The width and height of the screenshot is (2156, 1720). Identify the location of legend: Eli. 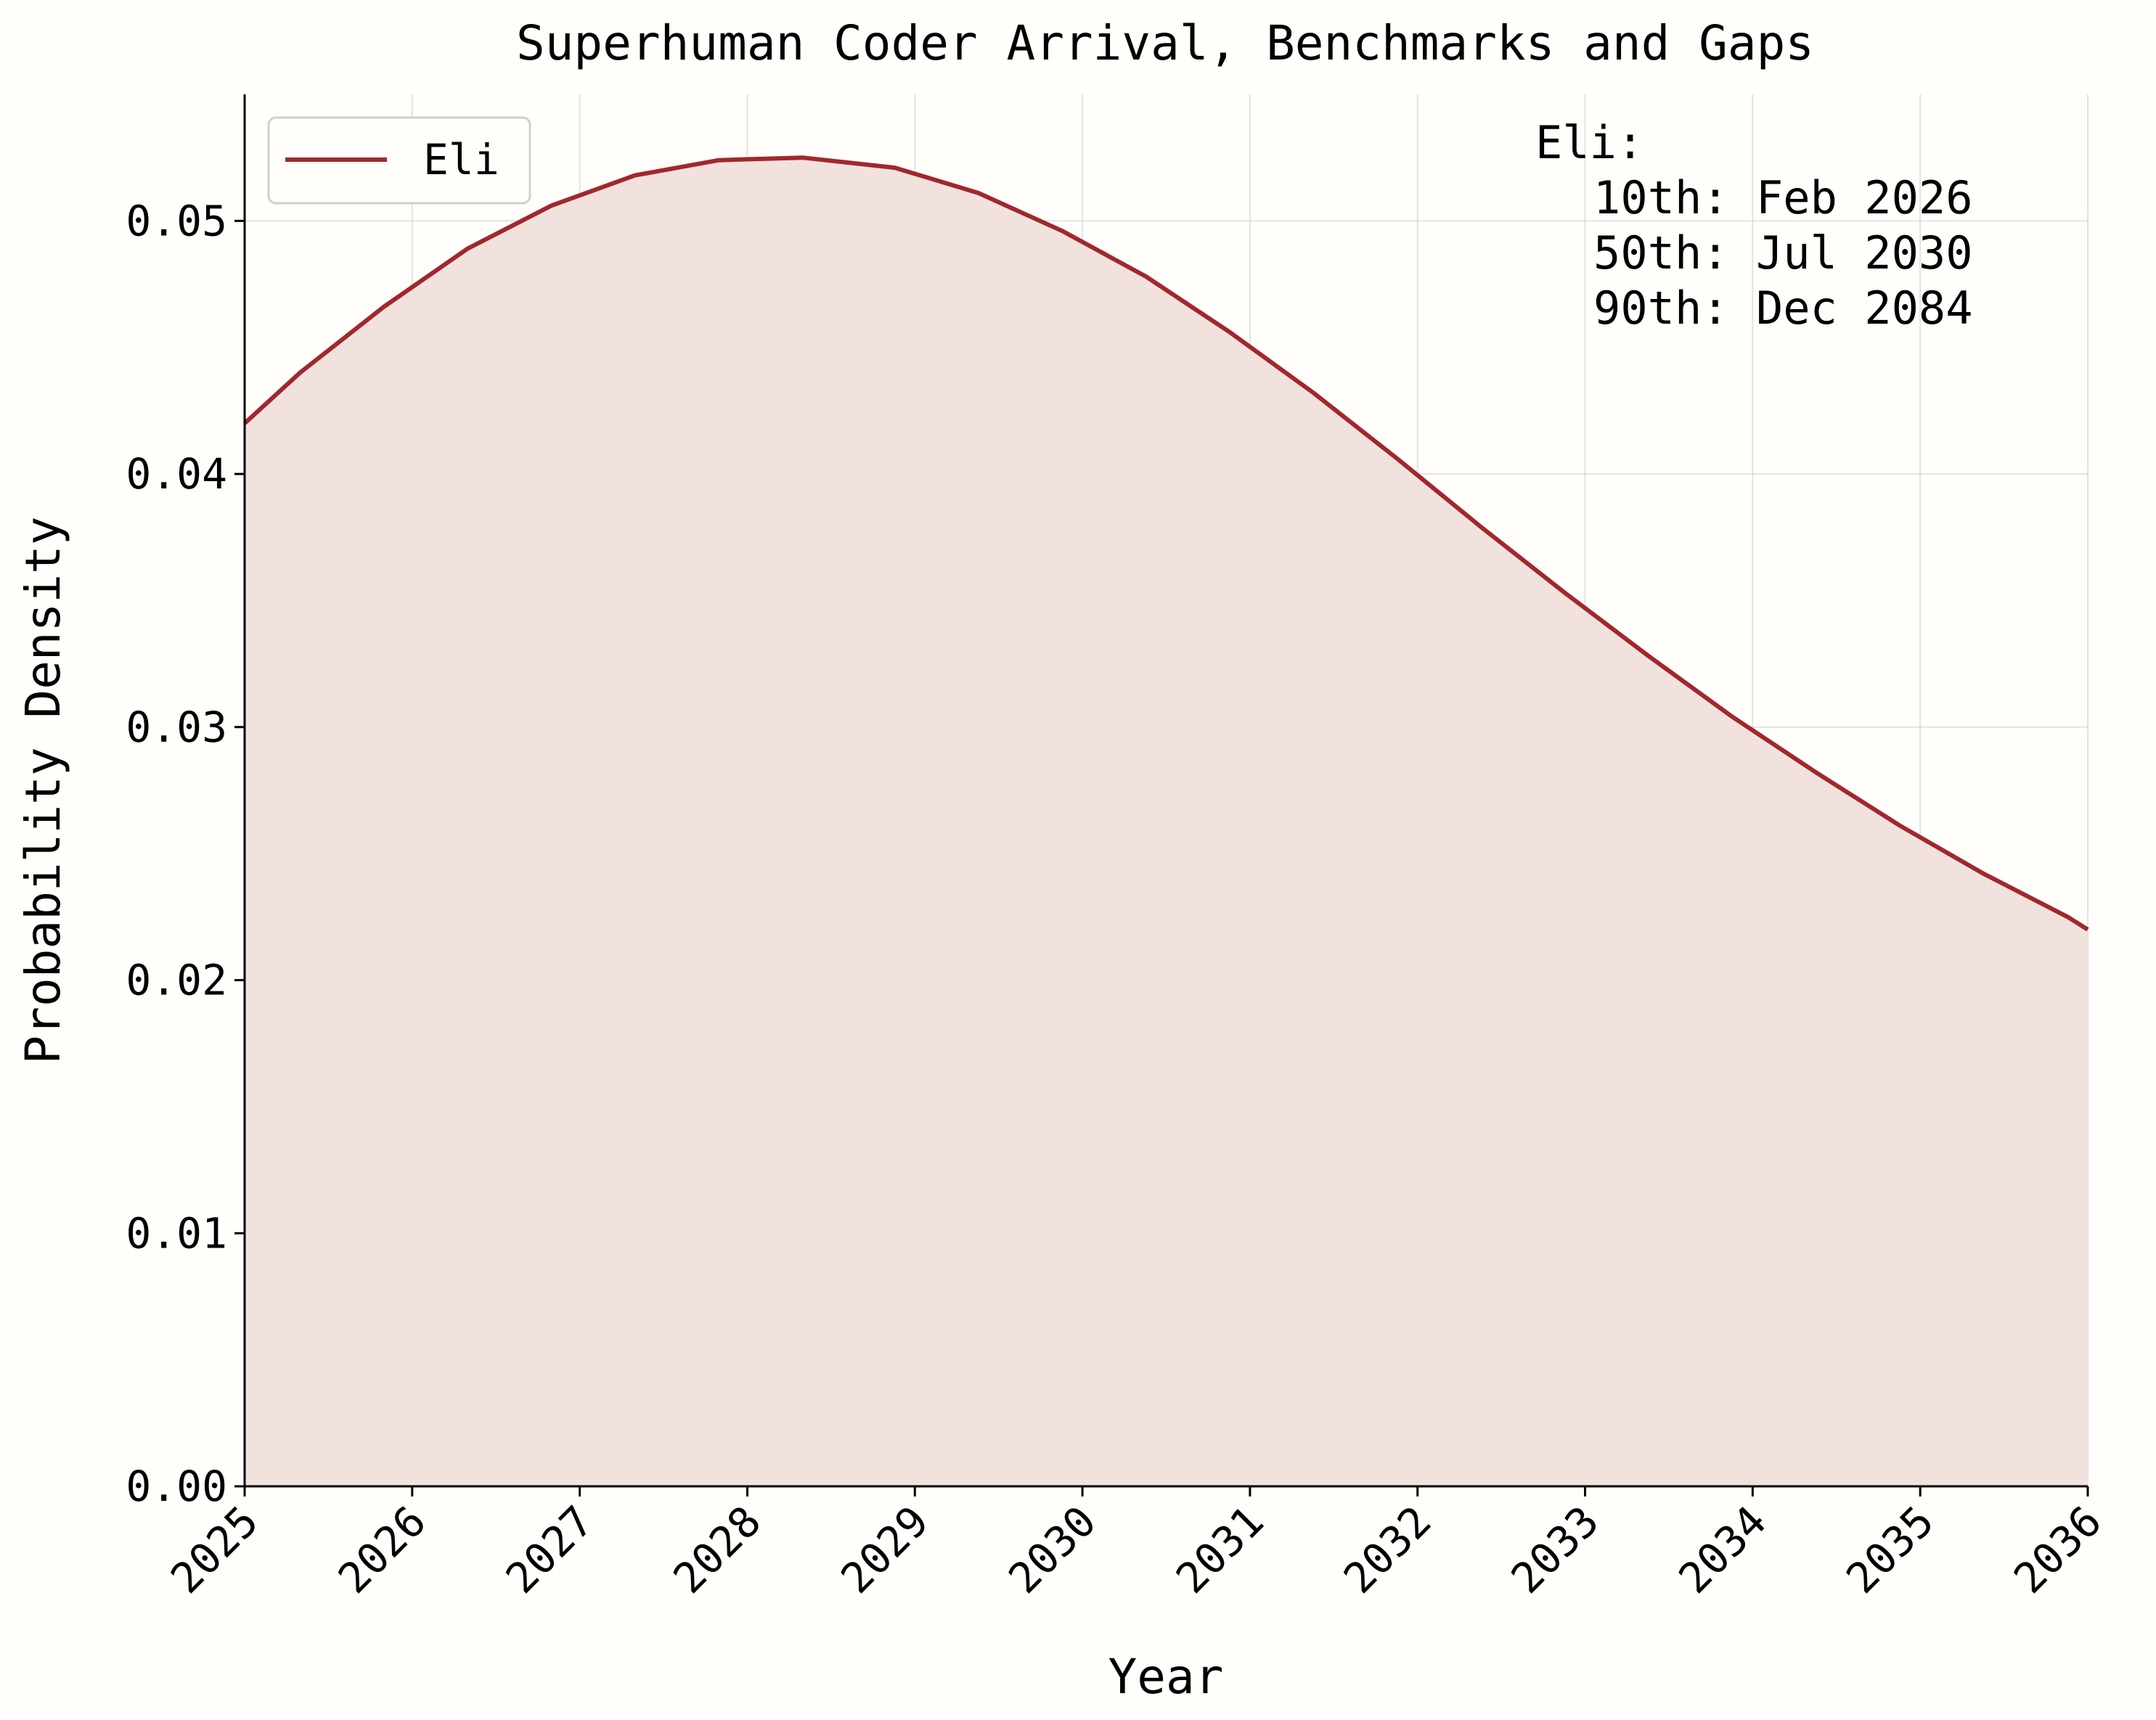
(399, 160).